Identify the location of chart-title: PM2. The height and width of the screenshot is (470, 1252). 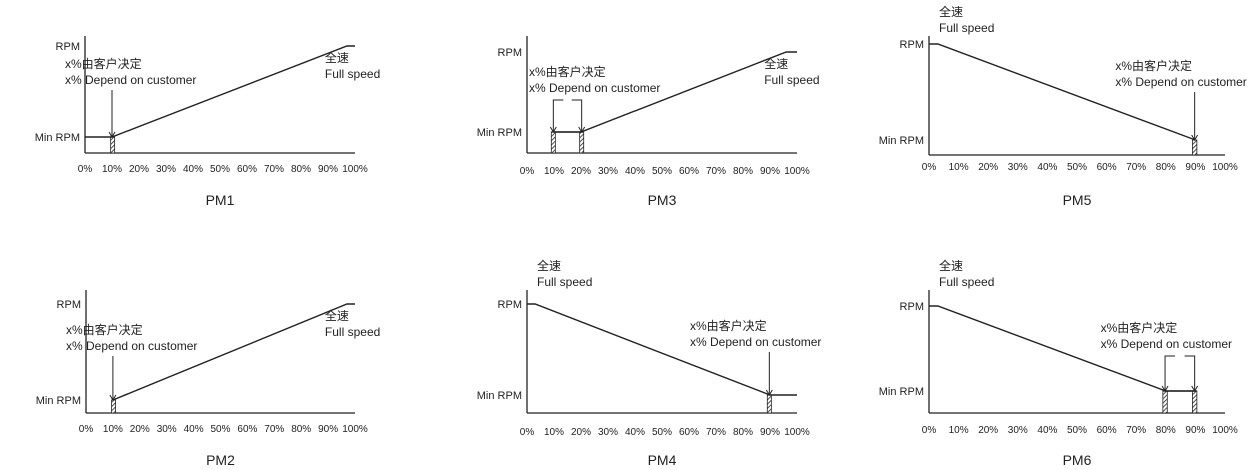
(220, 460).